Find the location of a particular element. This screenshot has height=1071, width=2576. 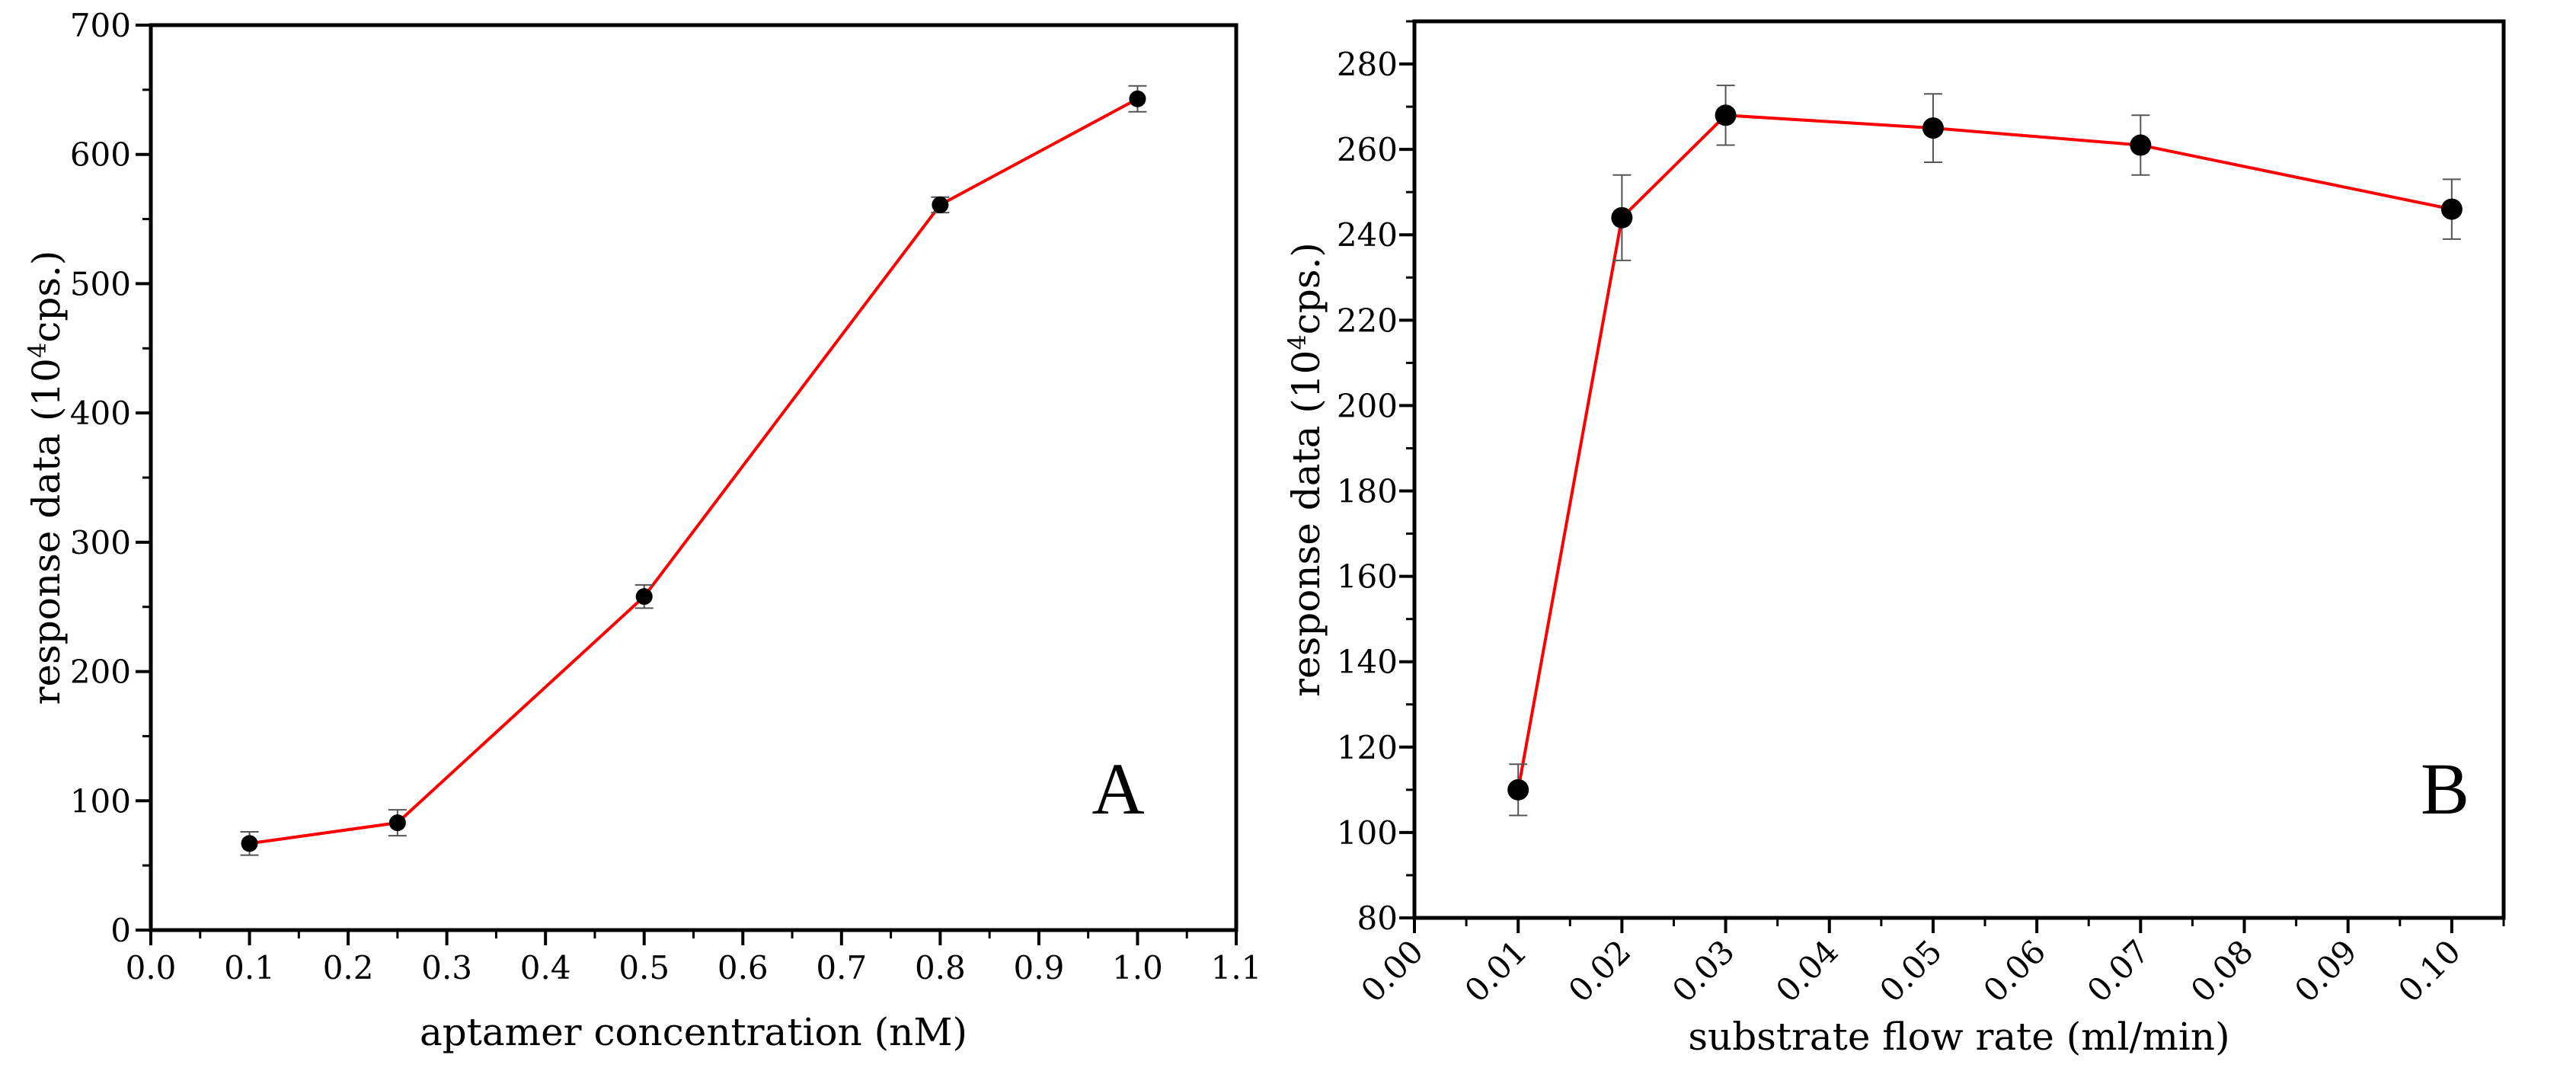

panel-label-a: A is located at coordinates (1118, 789).